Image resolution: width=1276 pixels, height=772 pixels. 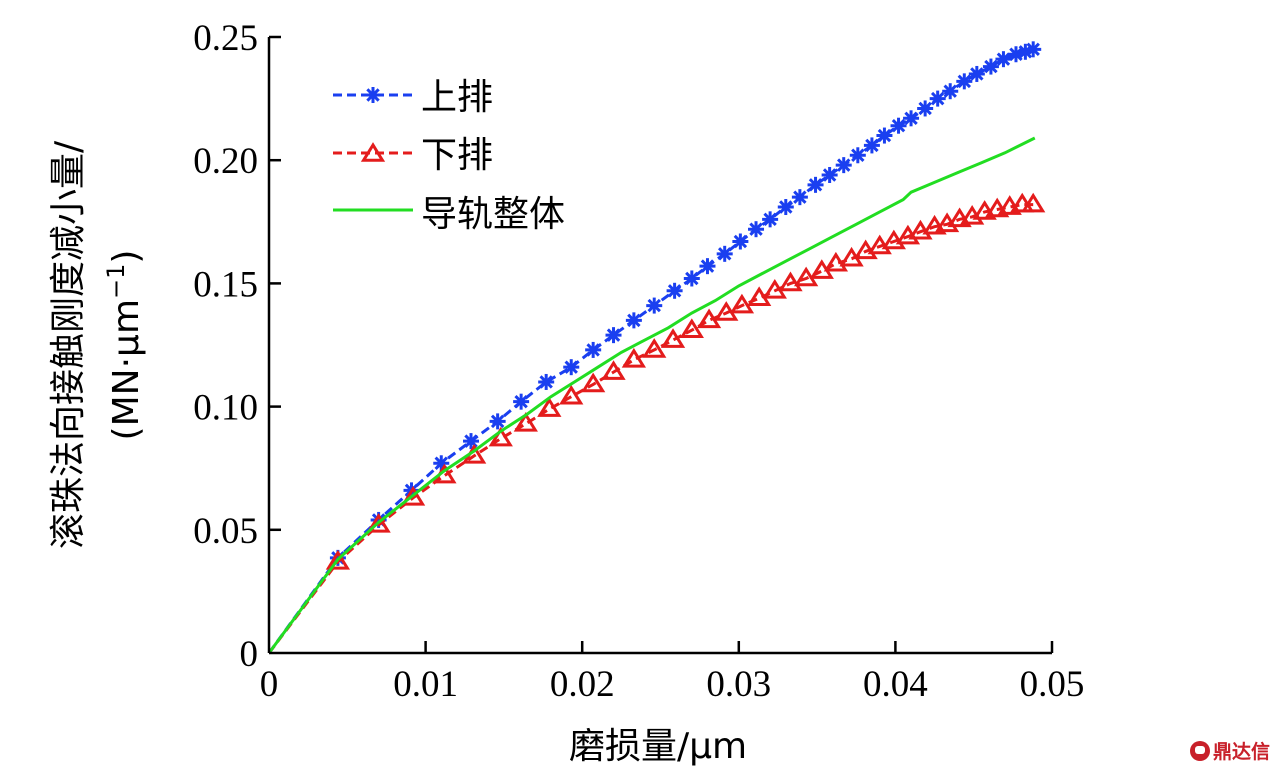 What do you see at coordinates (116, 281) in the screenshot?
I see `y-unit-sup: −1` at bounding box center [116, 281].